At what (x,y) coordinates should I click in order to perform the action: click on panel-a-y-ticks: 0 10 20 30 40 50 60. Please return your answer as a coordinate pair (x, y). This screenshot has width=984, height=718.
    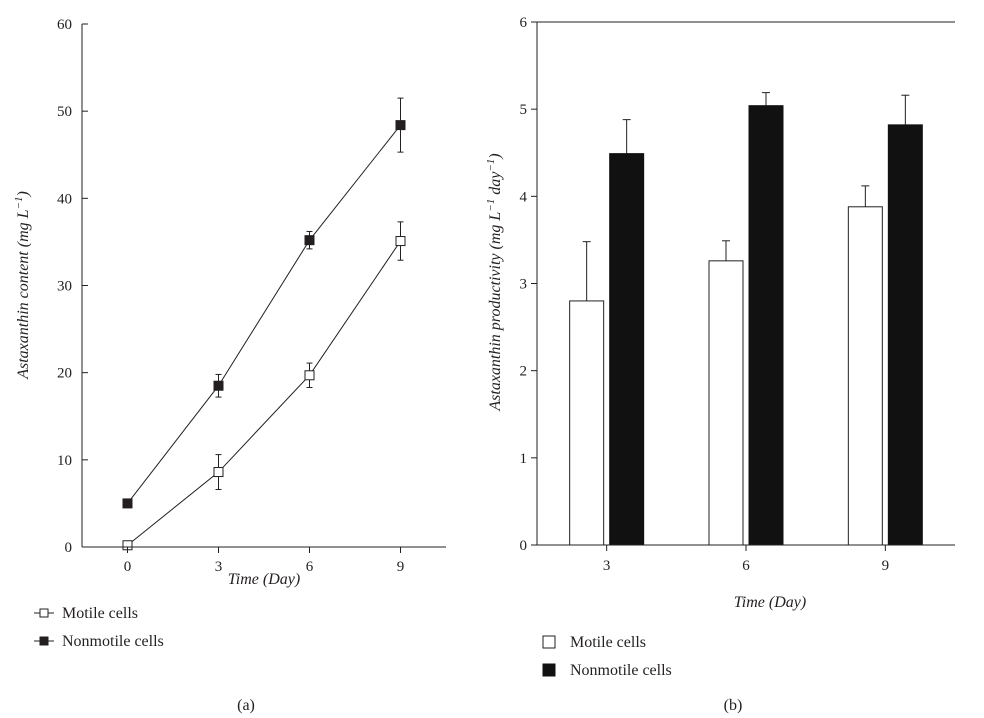
    Looking at the image, I should click on (72, 286).